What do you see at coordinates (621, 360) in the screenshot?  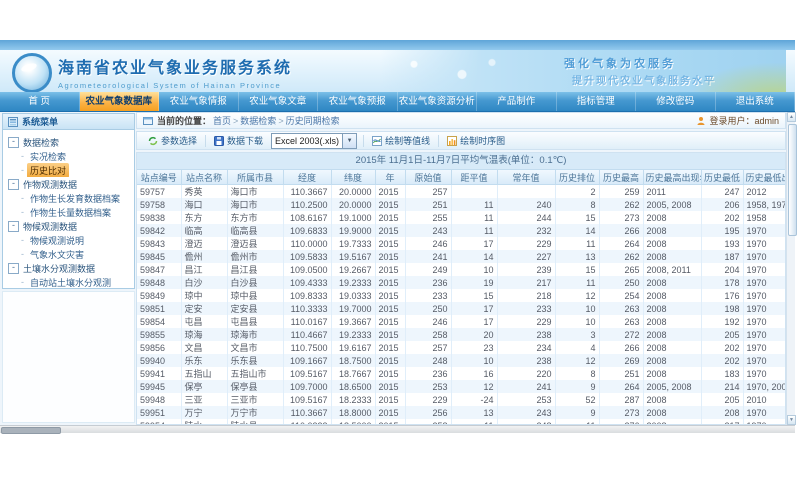 I see `table-cell: 269` at bounding box center [621, 360].